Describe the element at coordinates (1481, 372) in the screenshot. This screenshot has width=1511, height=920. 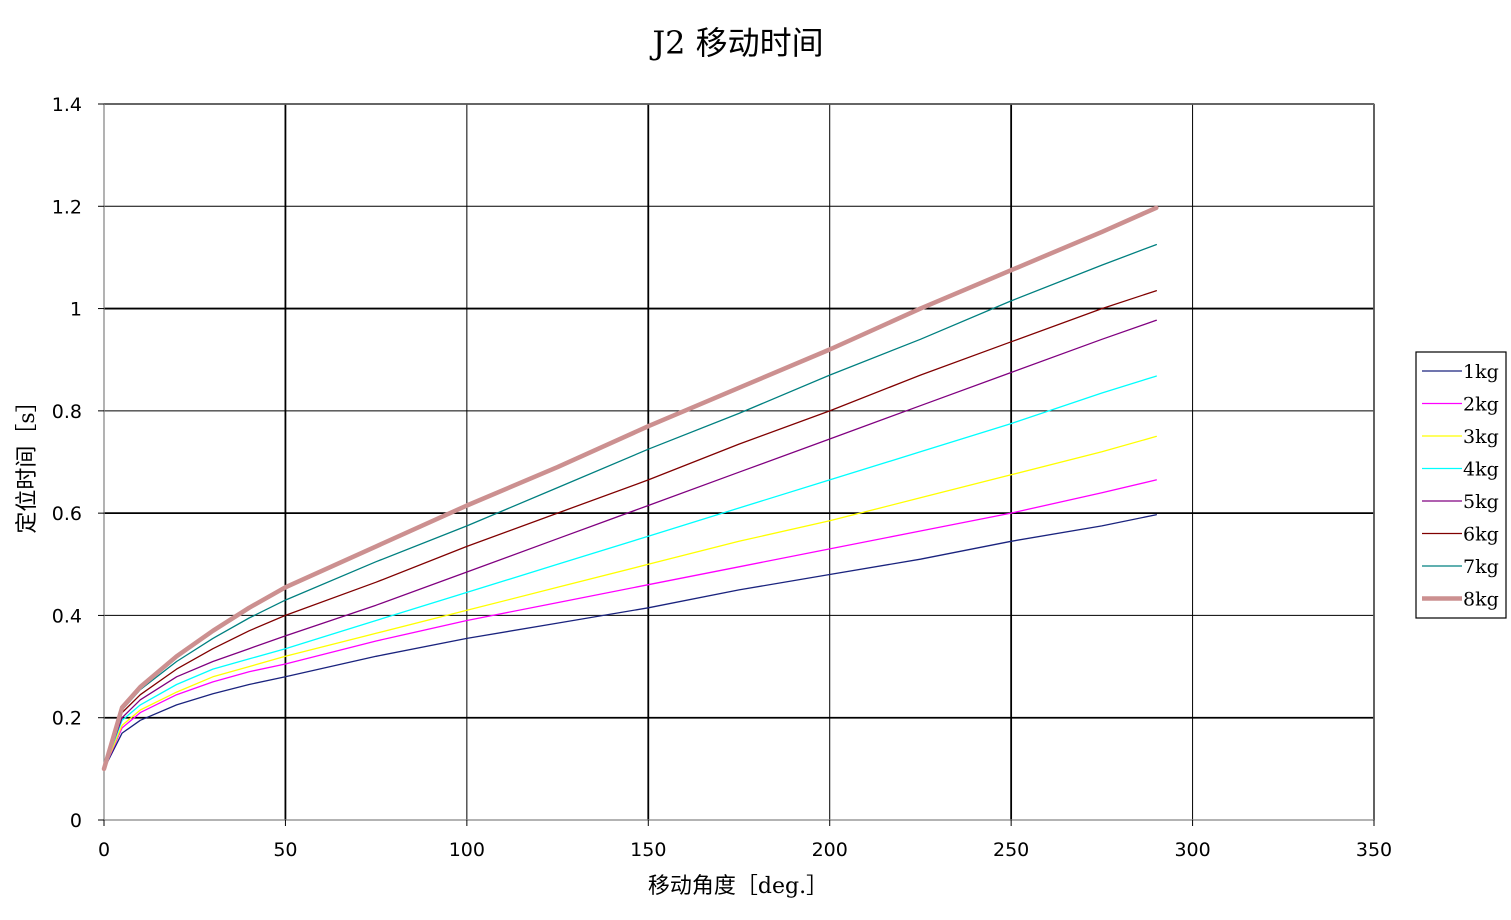
I see `legend-label-1kg: 1kg` at that location.